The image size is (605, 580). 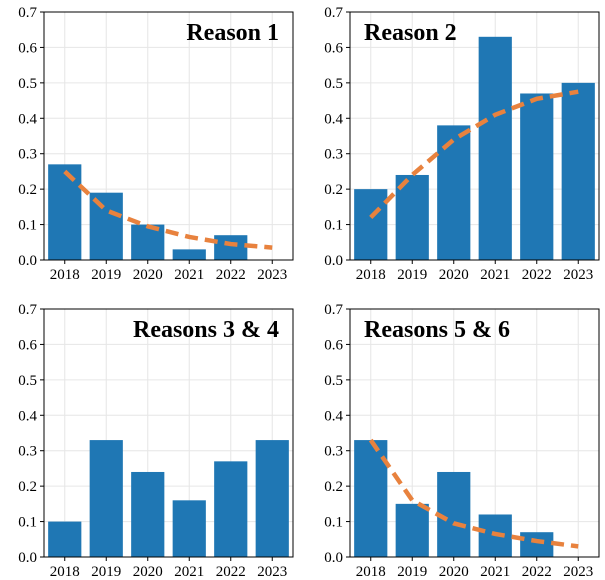 I want to click on chart-title: Reasons 3 & 4, so click(x=206, y=330).